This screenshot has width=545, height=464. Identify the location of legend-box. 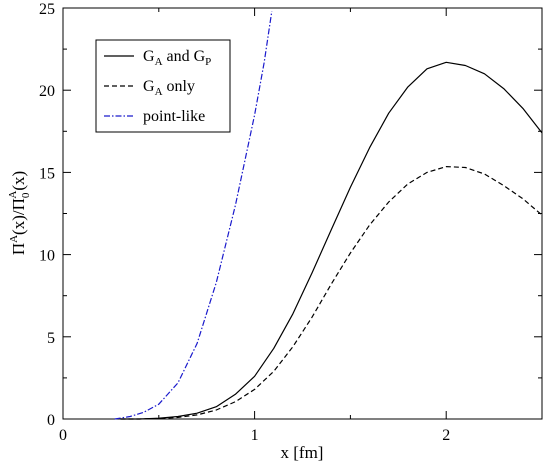
(163, 86).